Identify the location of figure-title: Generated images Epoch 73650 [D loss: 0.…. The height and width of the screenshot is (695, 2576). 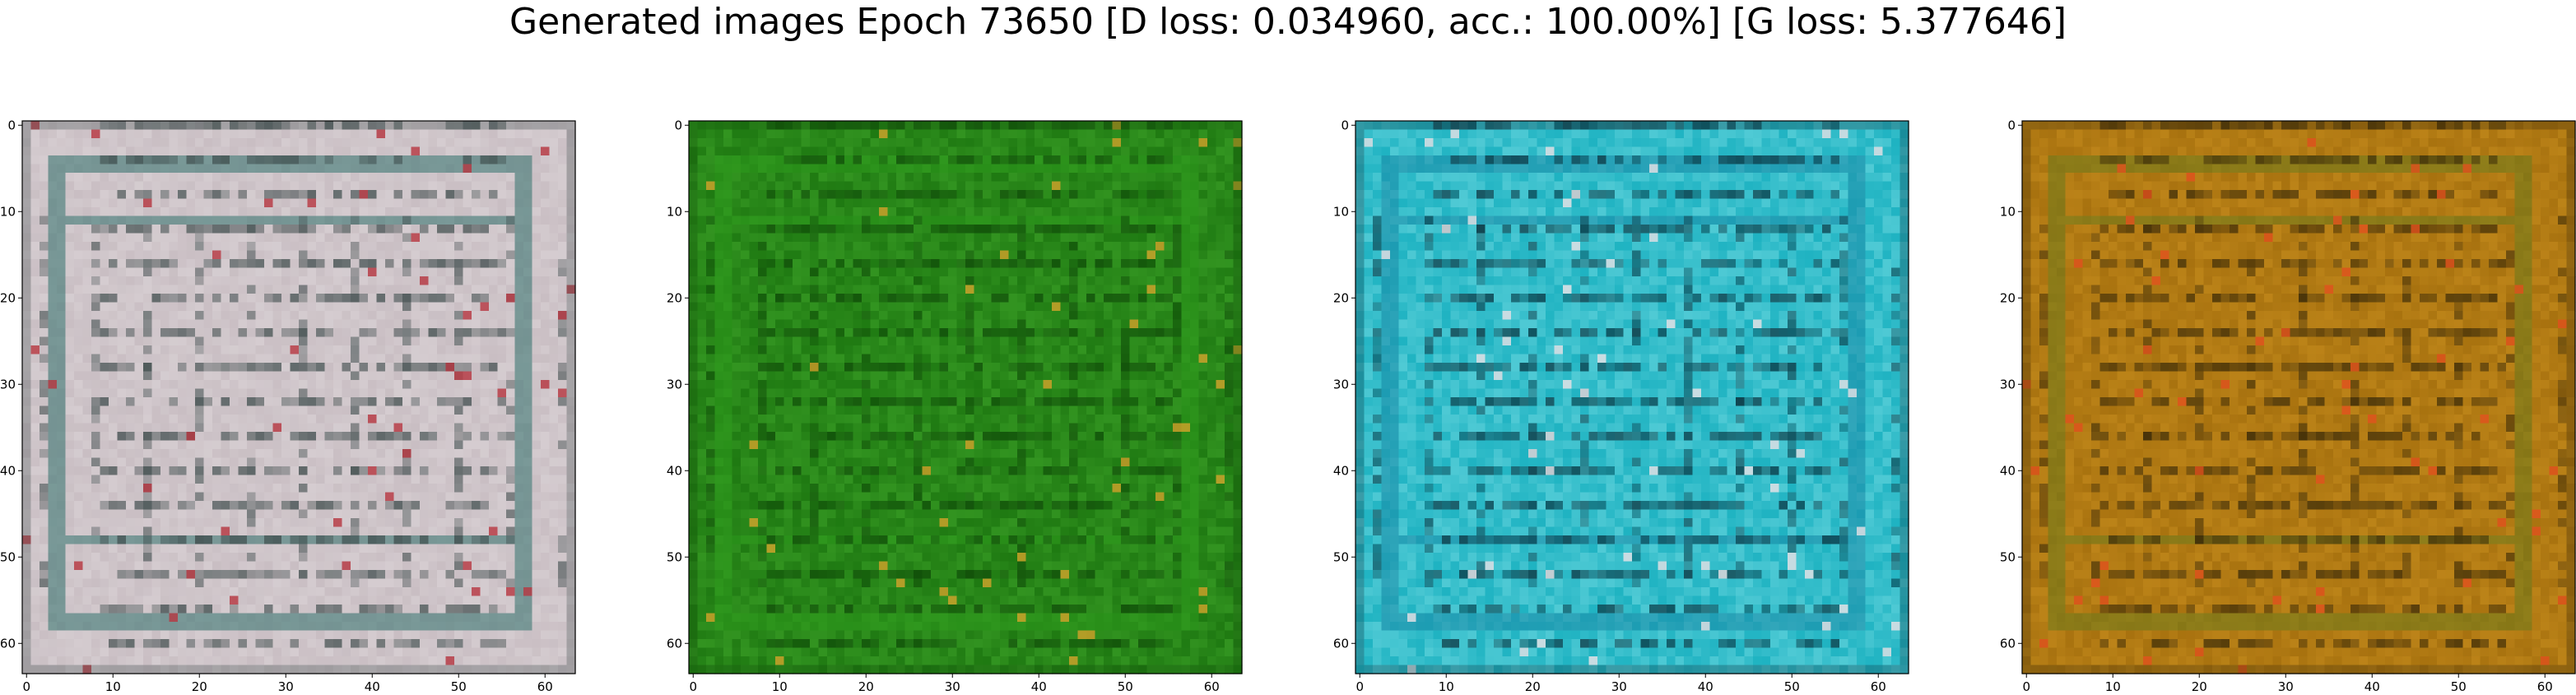
(1288, 22).